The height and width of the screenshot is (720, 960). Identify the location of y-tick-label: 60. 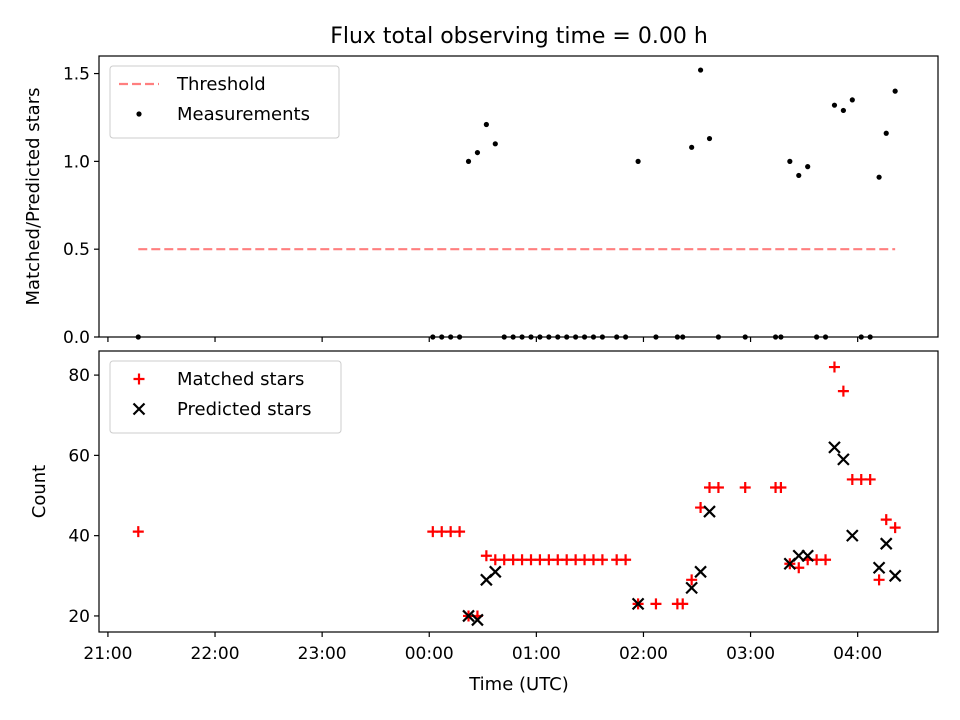
(79, 456).